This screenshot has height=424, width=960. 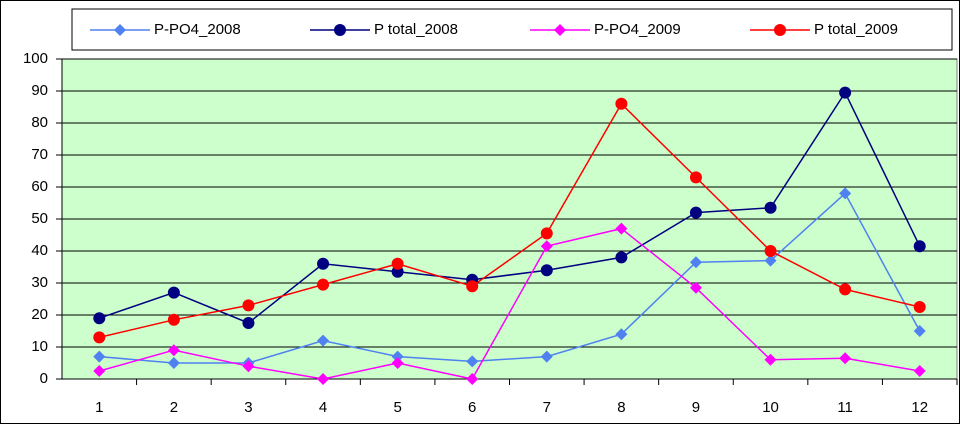 What do you see at coordinates (248, 407) in the screenshot?
I see `x-tick-label: 3` at bounding box center [248, 407].